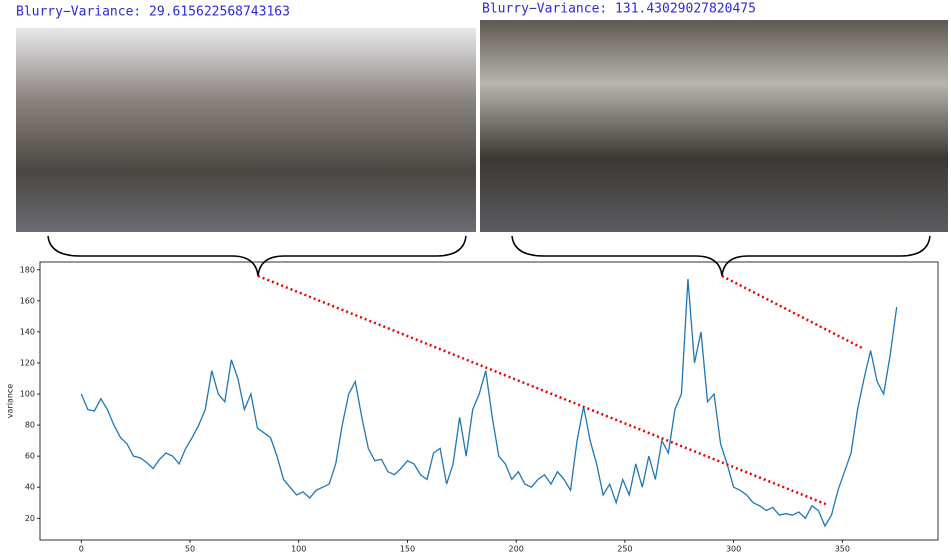 This screenshot has height=559, width=951. Describe the element at coordinates (624, 549) in the screenshot. I see `x-tick-label: 250` at that location.